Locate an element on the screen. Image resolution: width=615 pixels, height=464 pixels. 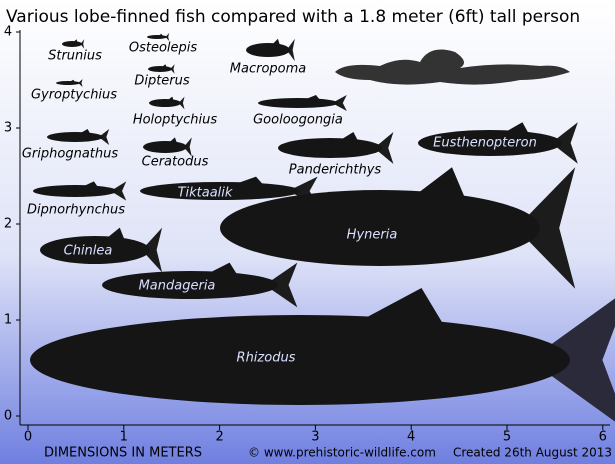
fish: Chinlea is located at coordinates (101, 250).